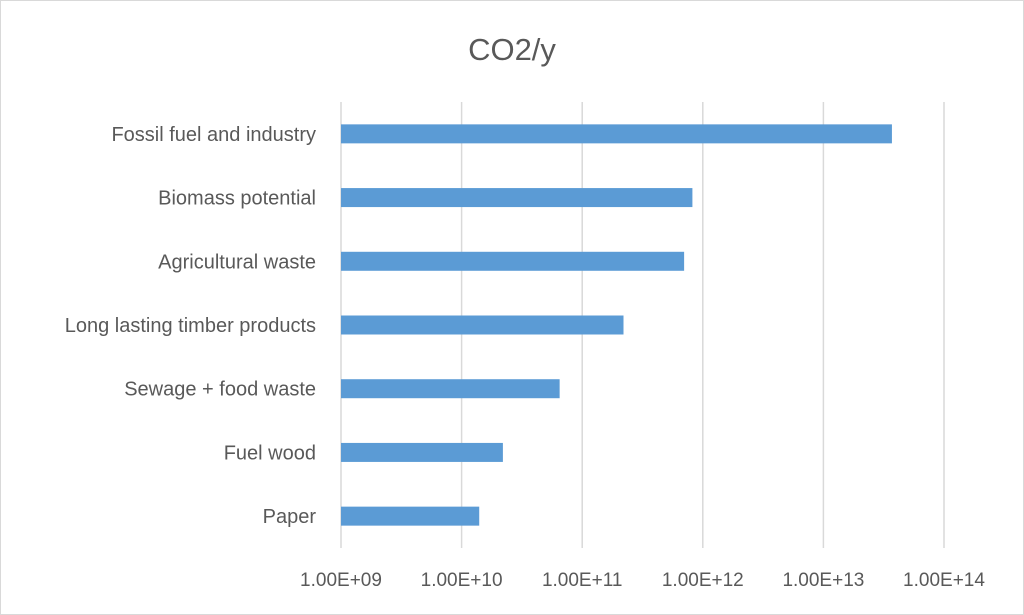  Describe the element at coordinates (582, 580) in the screenshot. I see `x-tick-label: 1.00E+11` at that location.